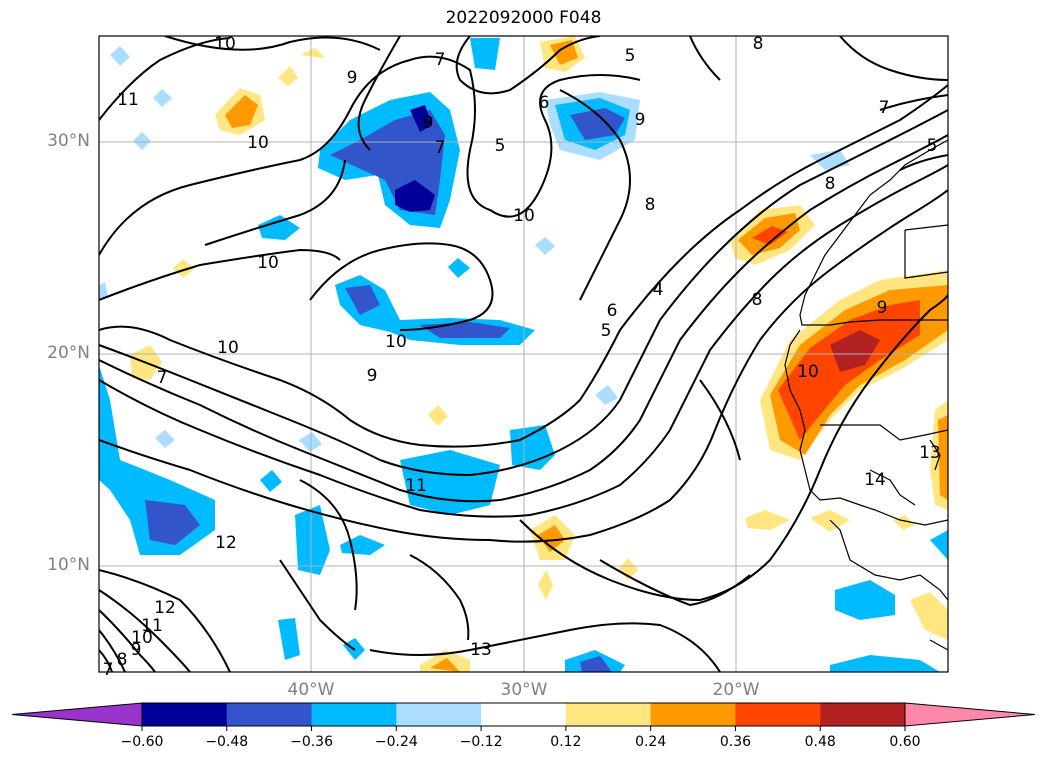 The height and width of the screenshot is (765, 1047). I want to click on colorbar-tick-label: 0.60, so click(905, 742).